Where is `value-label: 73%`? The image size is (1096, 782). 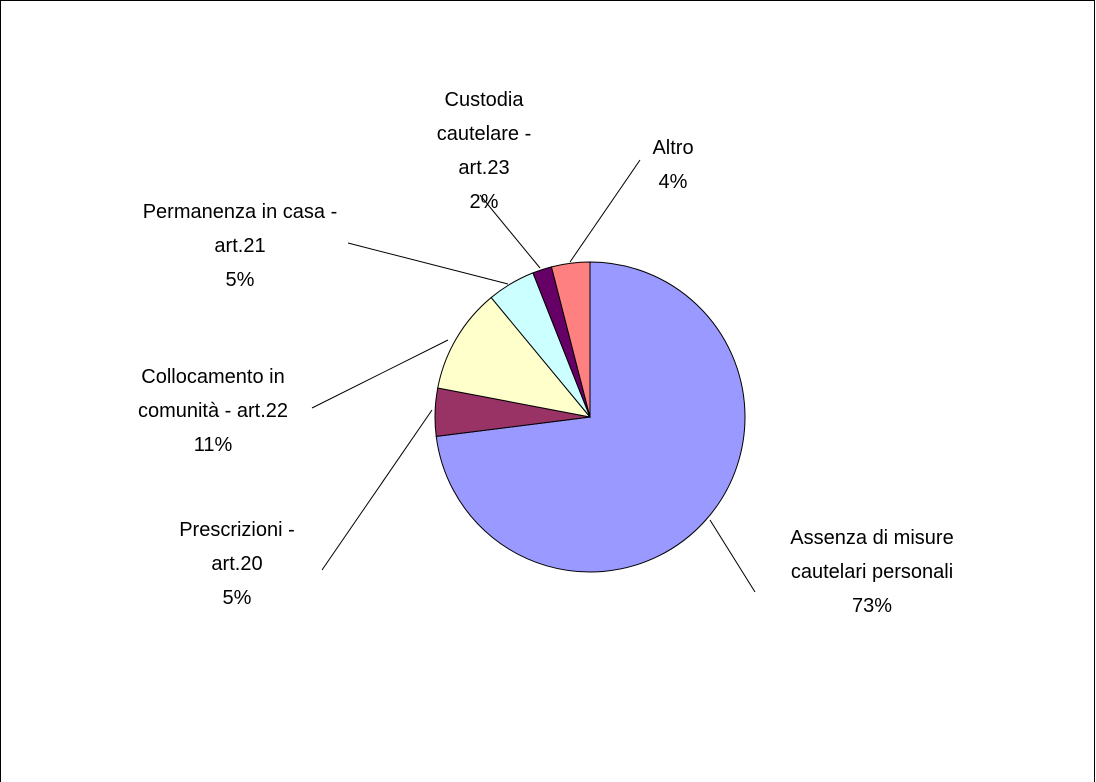
value-label: 73% is located at coordinates (872, 606).